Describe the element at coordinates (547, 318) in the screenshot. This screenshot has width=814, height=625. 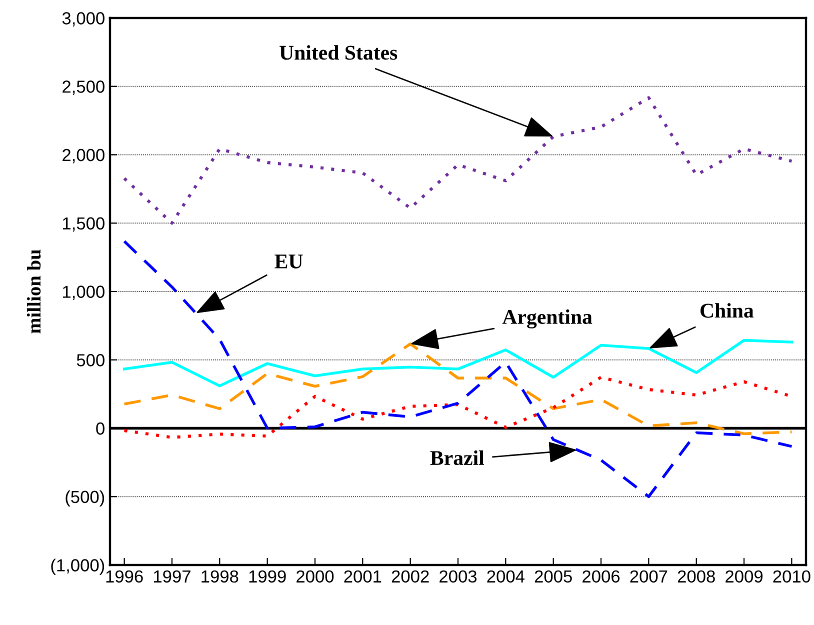
I see `annotation: Argentina` at that location.